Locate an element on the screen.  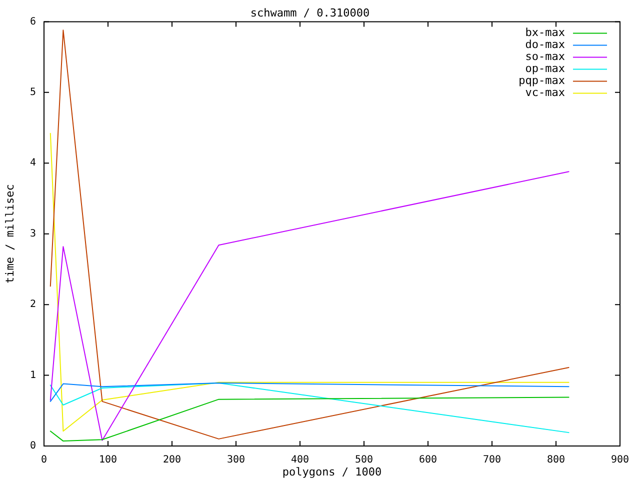
x-tick-label: 600 is located at coordinates (428, 460).